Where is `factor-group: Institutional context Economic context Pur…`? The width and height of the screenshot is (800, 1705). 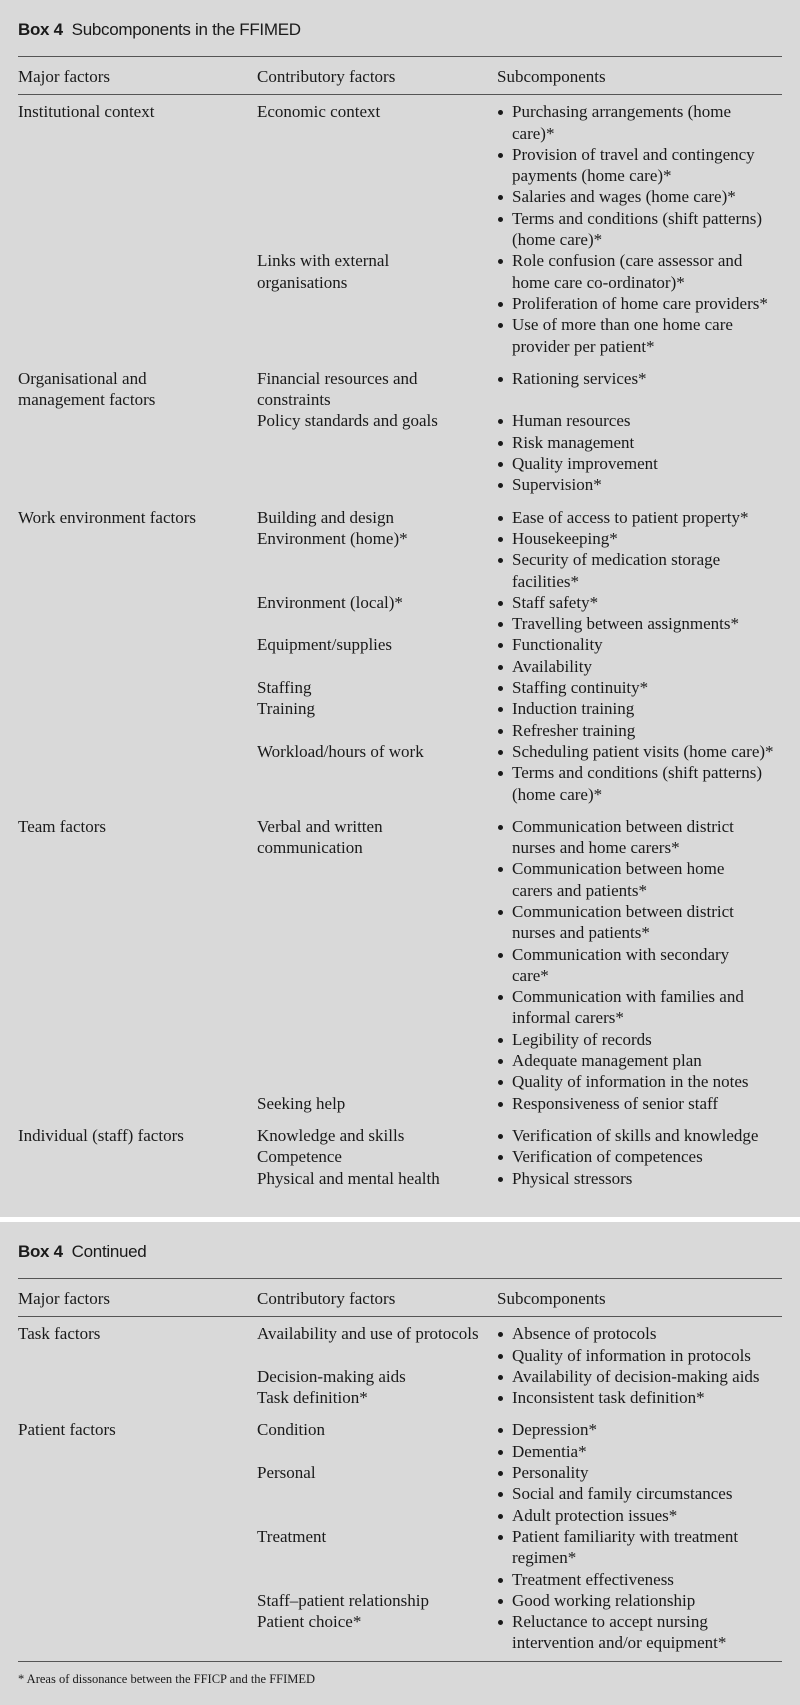 factor-group: Institutional context Economic context Pur… is located at coordinates (400, 229).